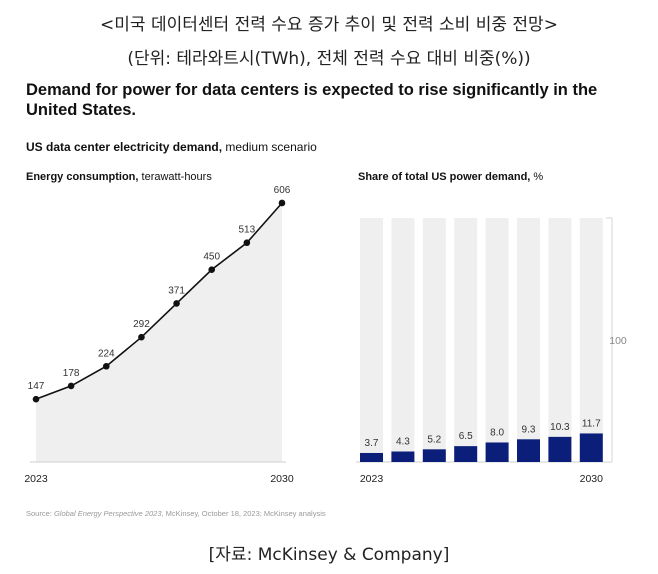 This screenshot has height=574, width=658. What do you see at coordinates (497, 432) in the screenshot?
I see `share-data-label-2027: 8.0` at bounding box center [497, 432].